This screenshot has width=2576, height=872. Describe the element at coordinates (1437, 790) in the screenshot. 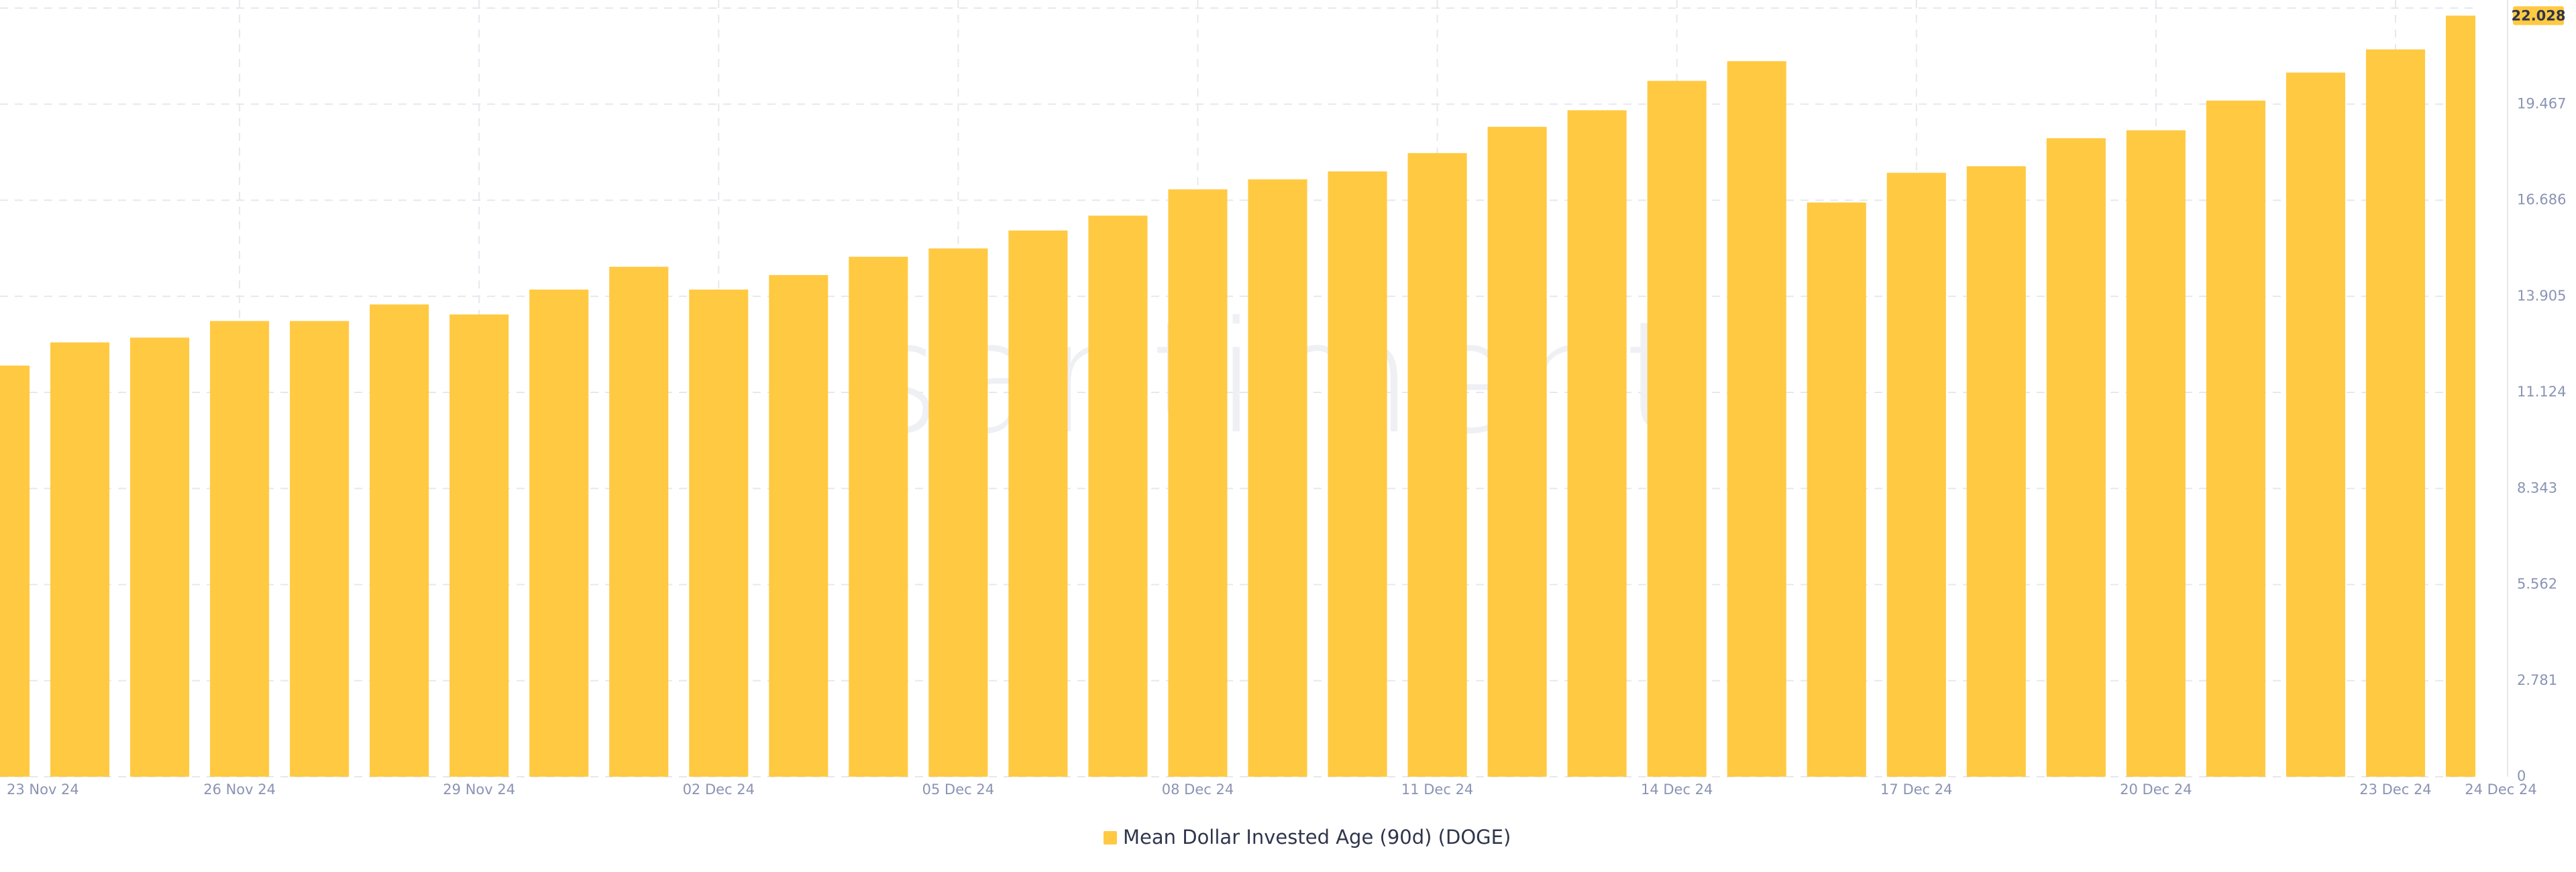

I see `x-tick-label: 11 Dec 24` at that location.